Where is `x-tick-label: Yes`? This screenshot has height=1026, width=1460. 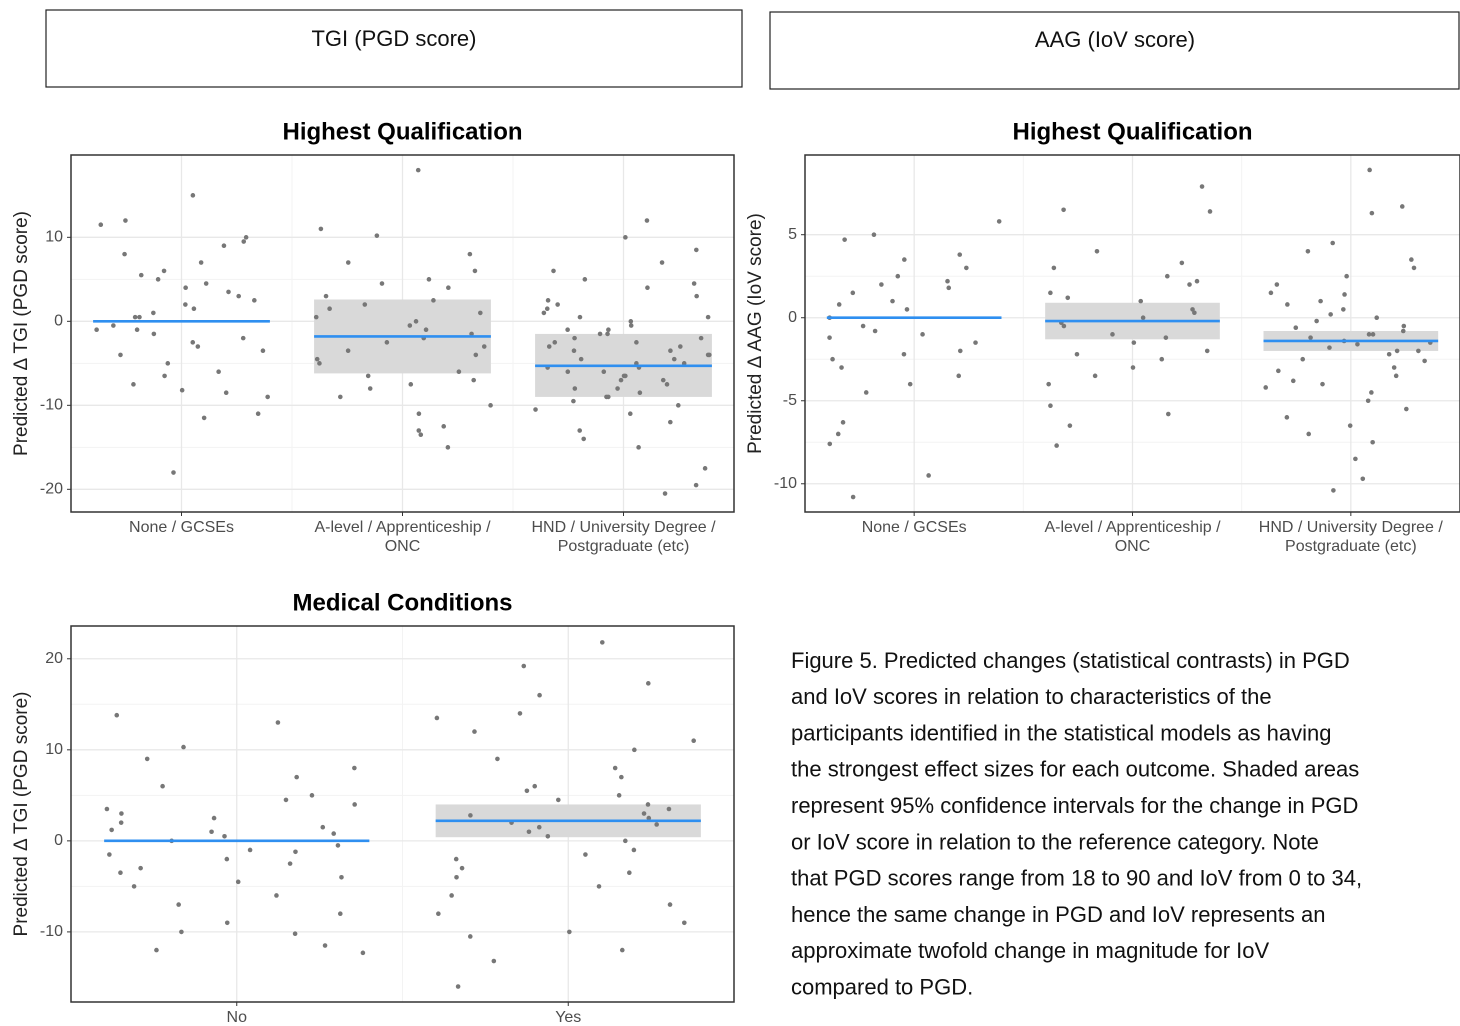
x-tick-label: Yes is located at coordinates (568, 1017).